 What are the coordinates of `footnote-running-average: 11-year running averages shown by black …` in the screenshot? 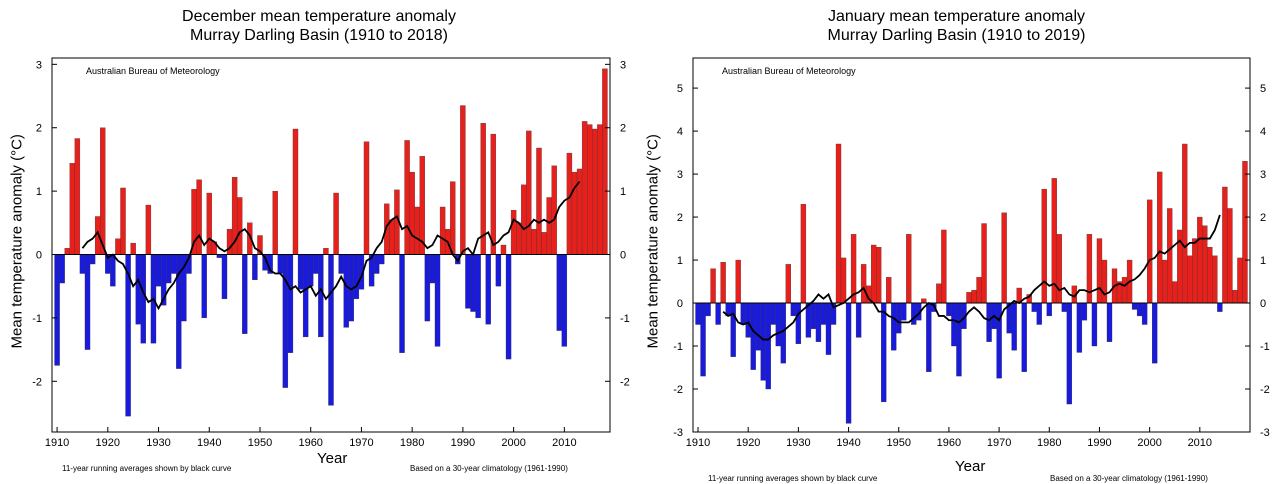 It's located at (793, 478).